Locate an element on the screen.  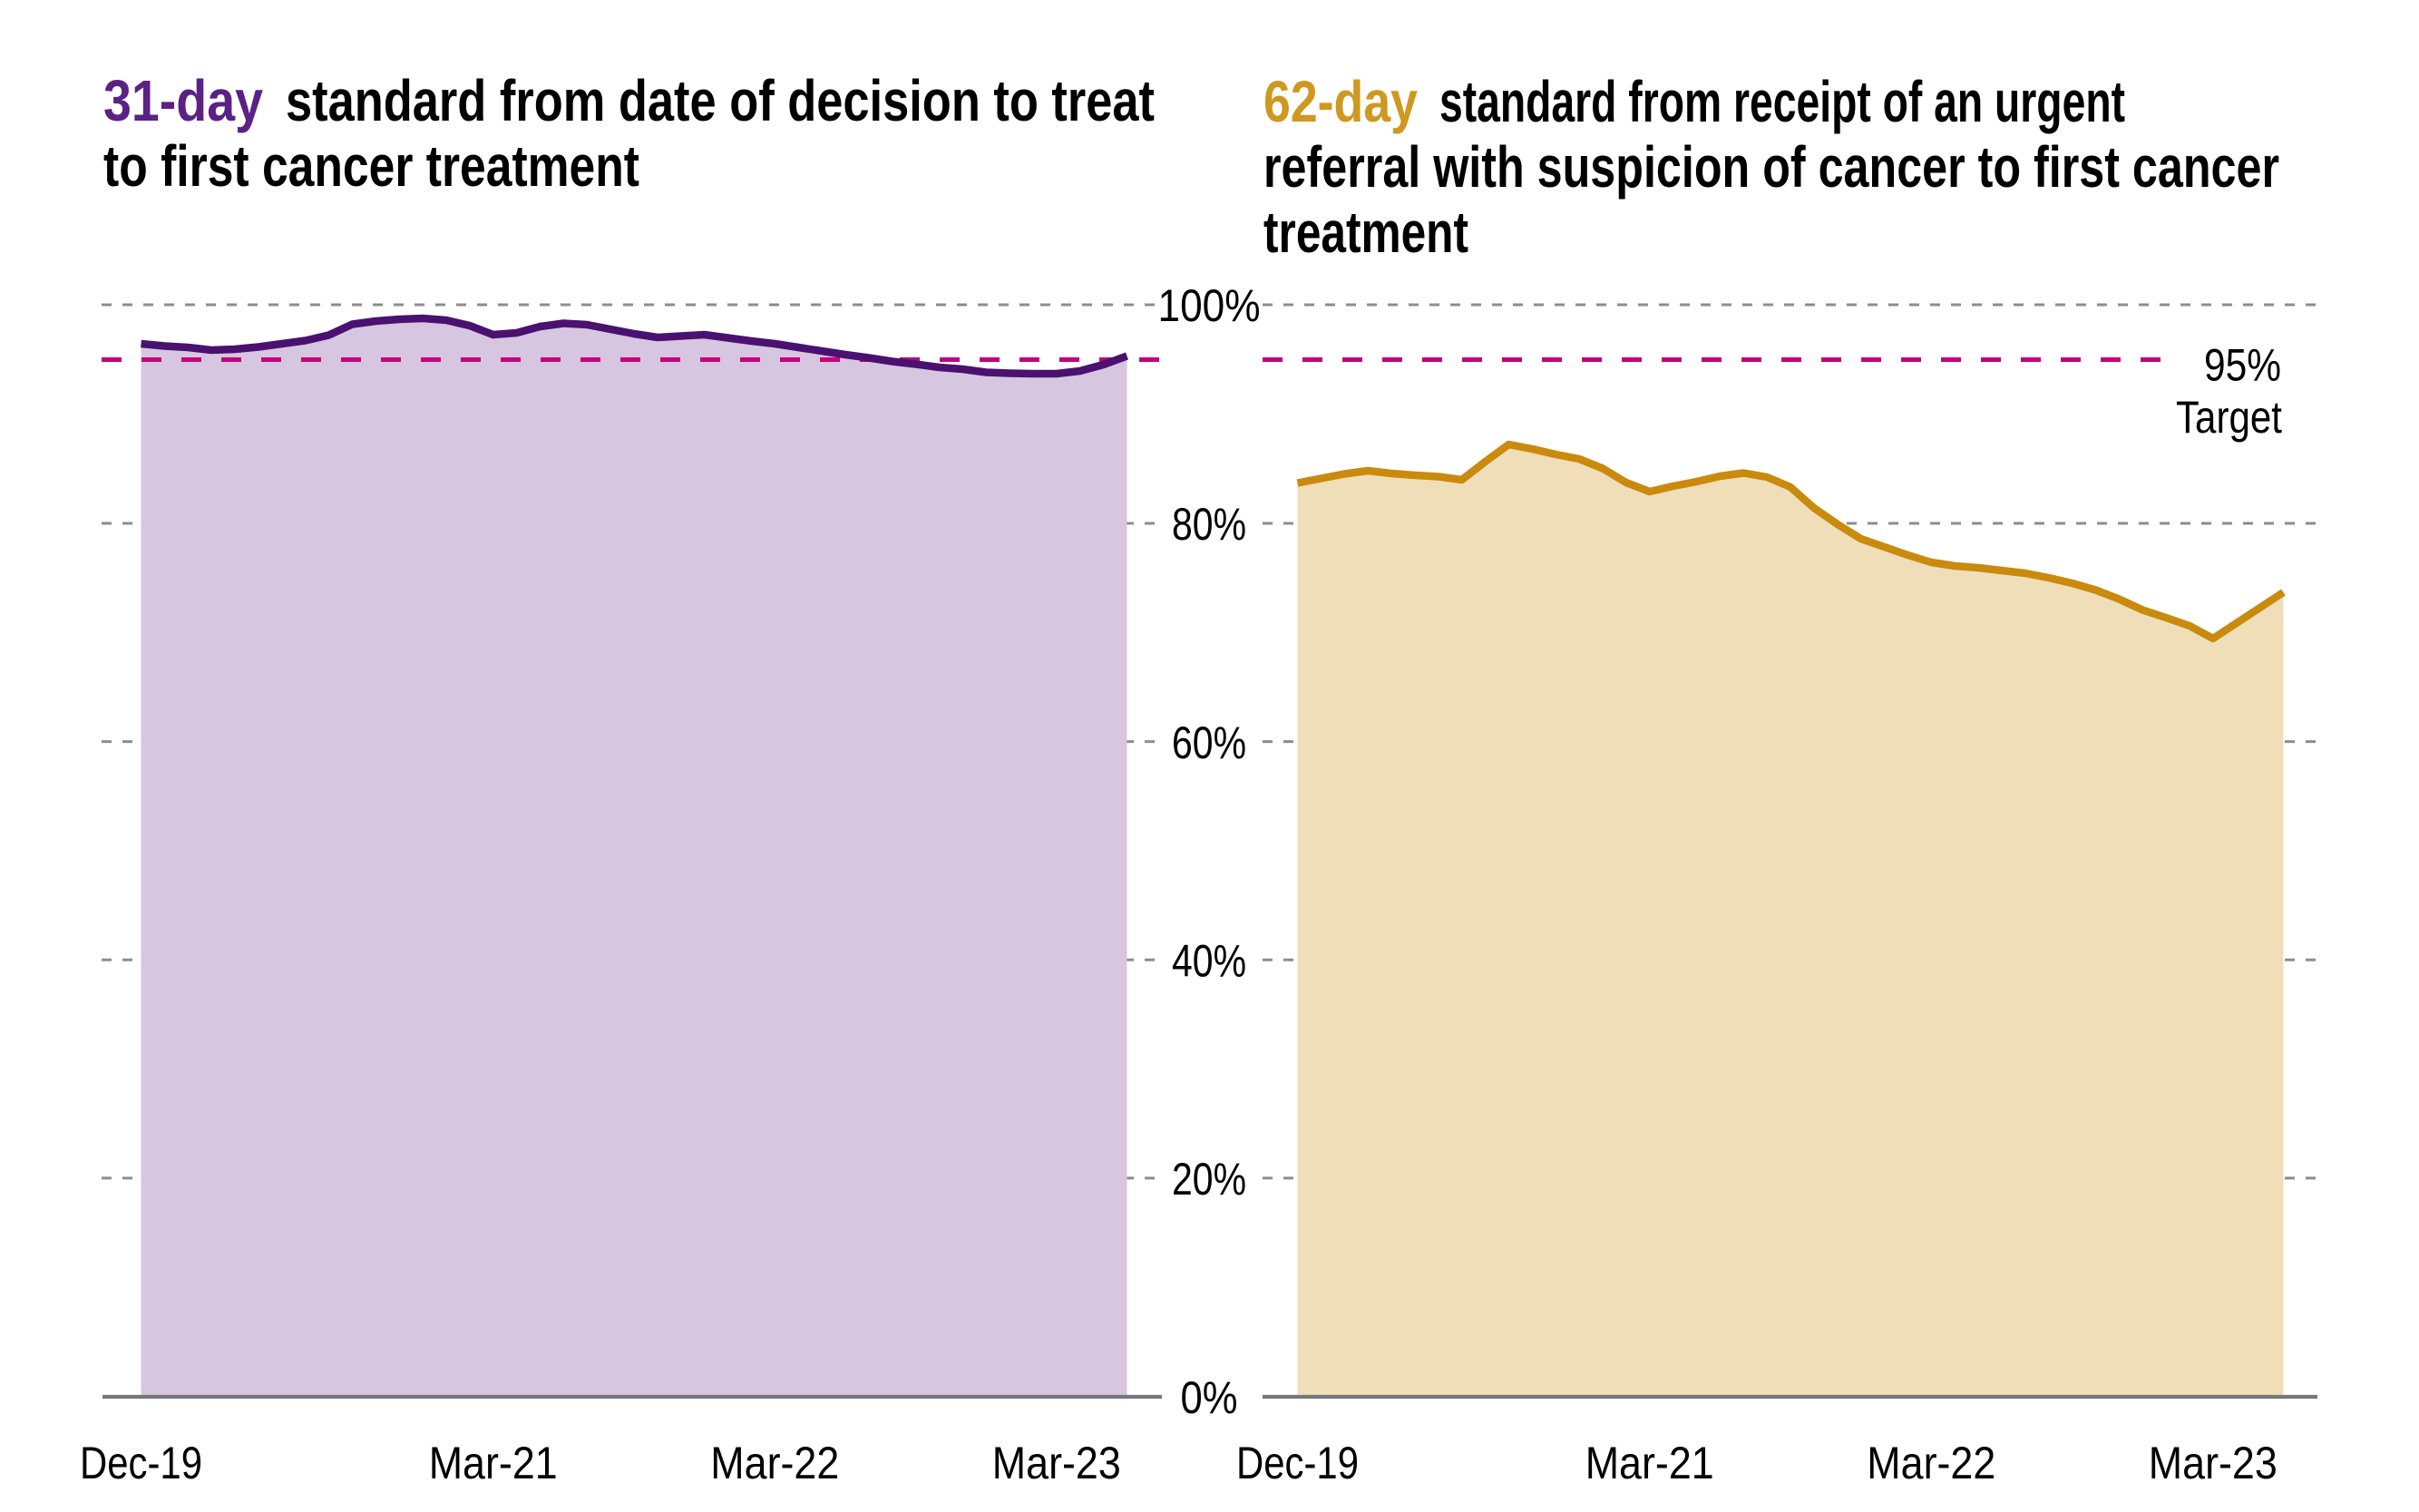
svg-text: Target is located at coordinates (2229, 417).